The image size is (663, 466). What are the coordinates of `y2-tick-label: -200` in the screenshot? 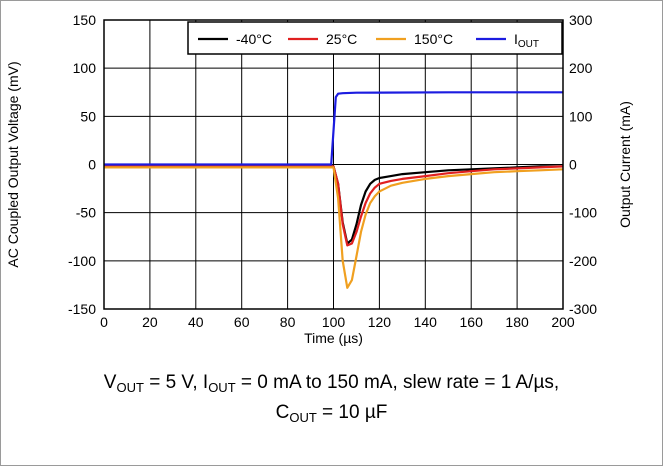 It's located at (583, 261).